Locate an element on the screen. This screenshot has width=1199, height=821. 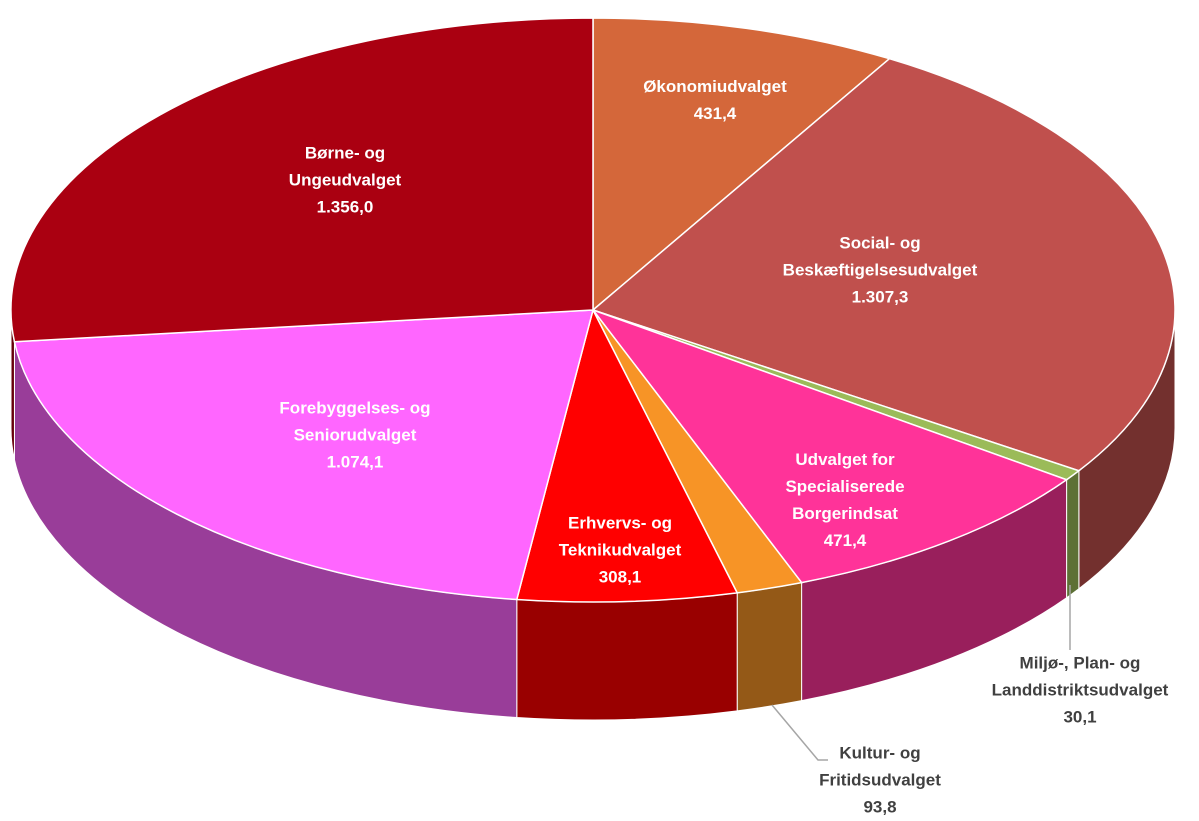
category-label: Erhvervs- og Teknikudvalget is located at coordinates (620, 536).